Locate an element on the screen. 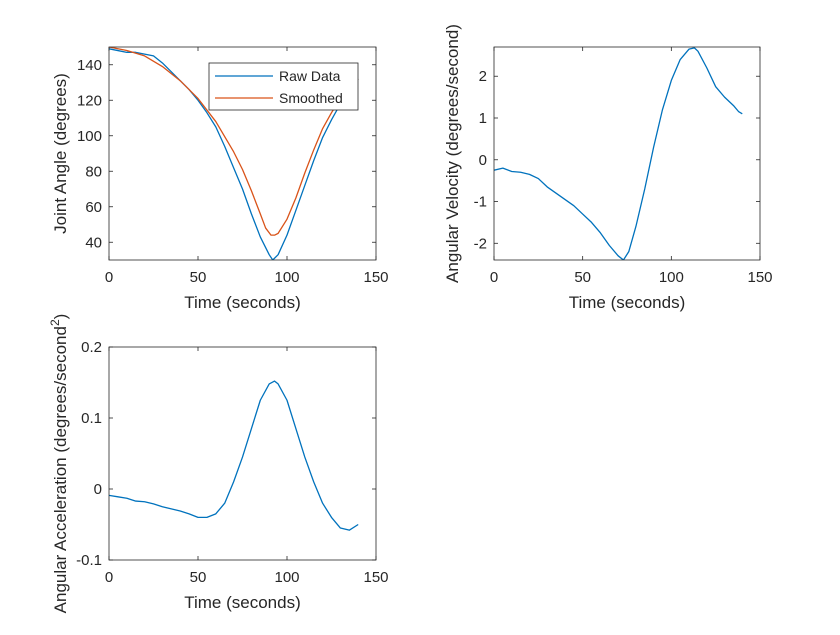  legend-box is located at coordinates (283, 86).